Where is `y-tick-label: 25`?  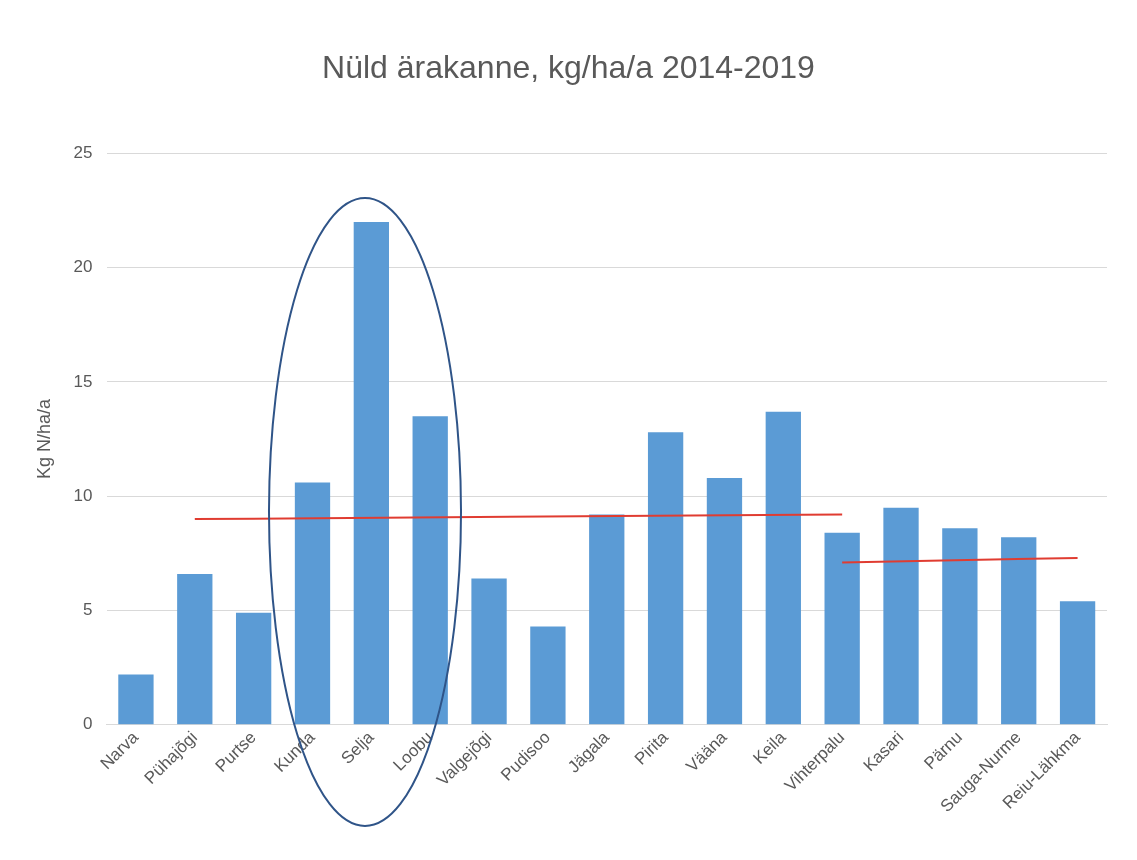
y-tick-label: 25 is located at coordinates (83, 153).